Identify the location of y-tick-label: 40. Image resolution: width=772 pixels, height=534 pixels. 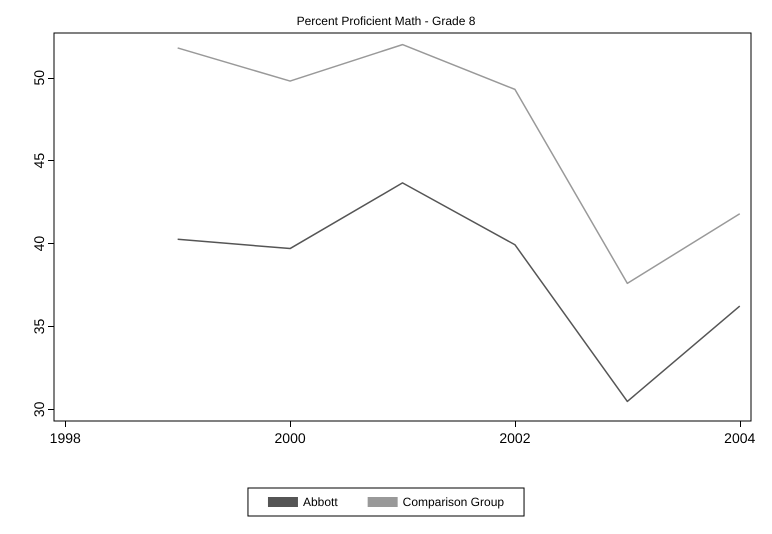
(39, 244).